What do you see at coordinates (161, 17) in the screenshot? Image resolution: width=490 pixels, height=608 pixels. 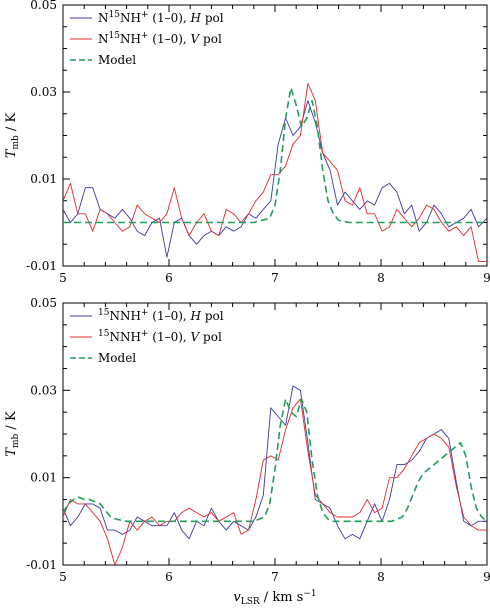 I see `legend-entry: N15NH+ (1–0), H pol` at bounding box center [161, 17].